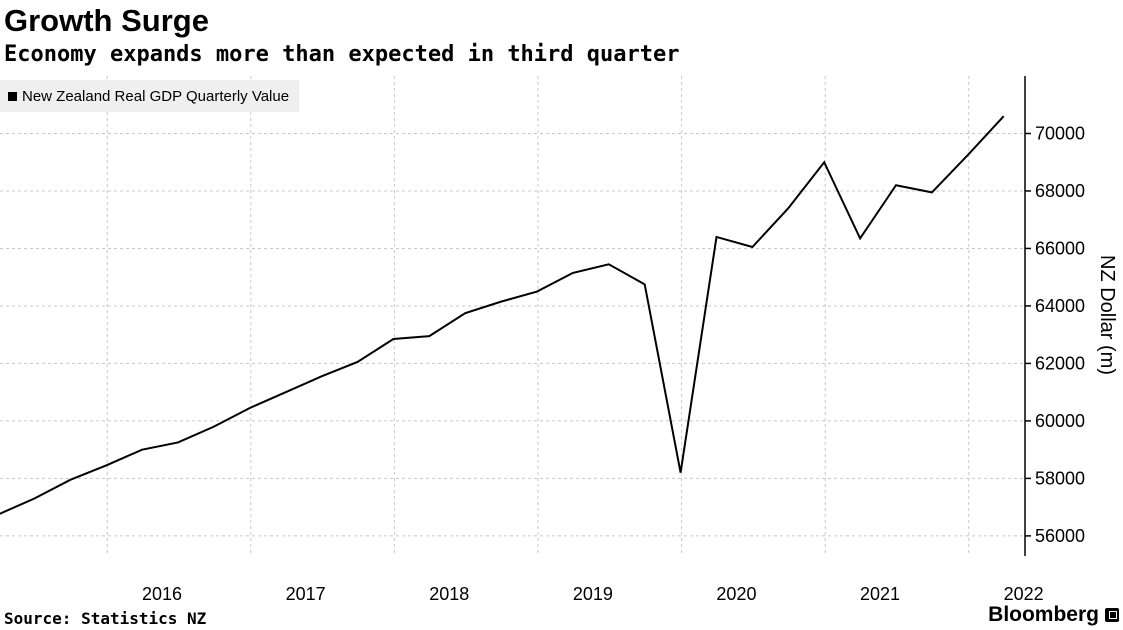 Image resolution: width=1123 pixels, height=630 pixels. Describe the element at coordinates (1060, 133) in the screenshot. I see `y-tick-label: 70000` at that location.